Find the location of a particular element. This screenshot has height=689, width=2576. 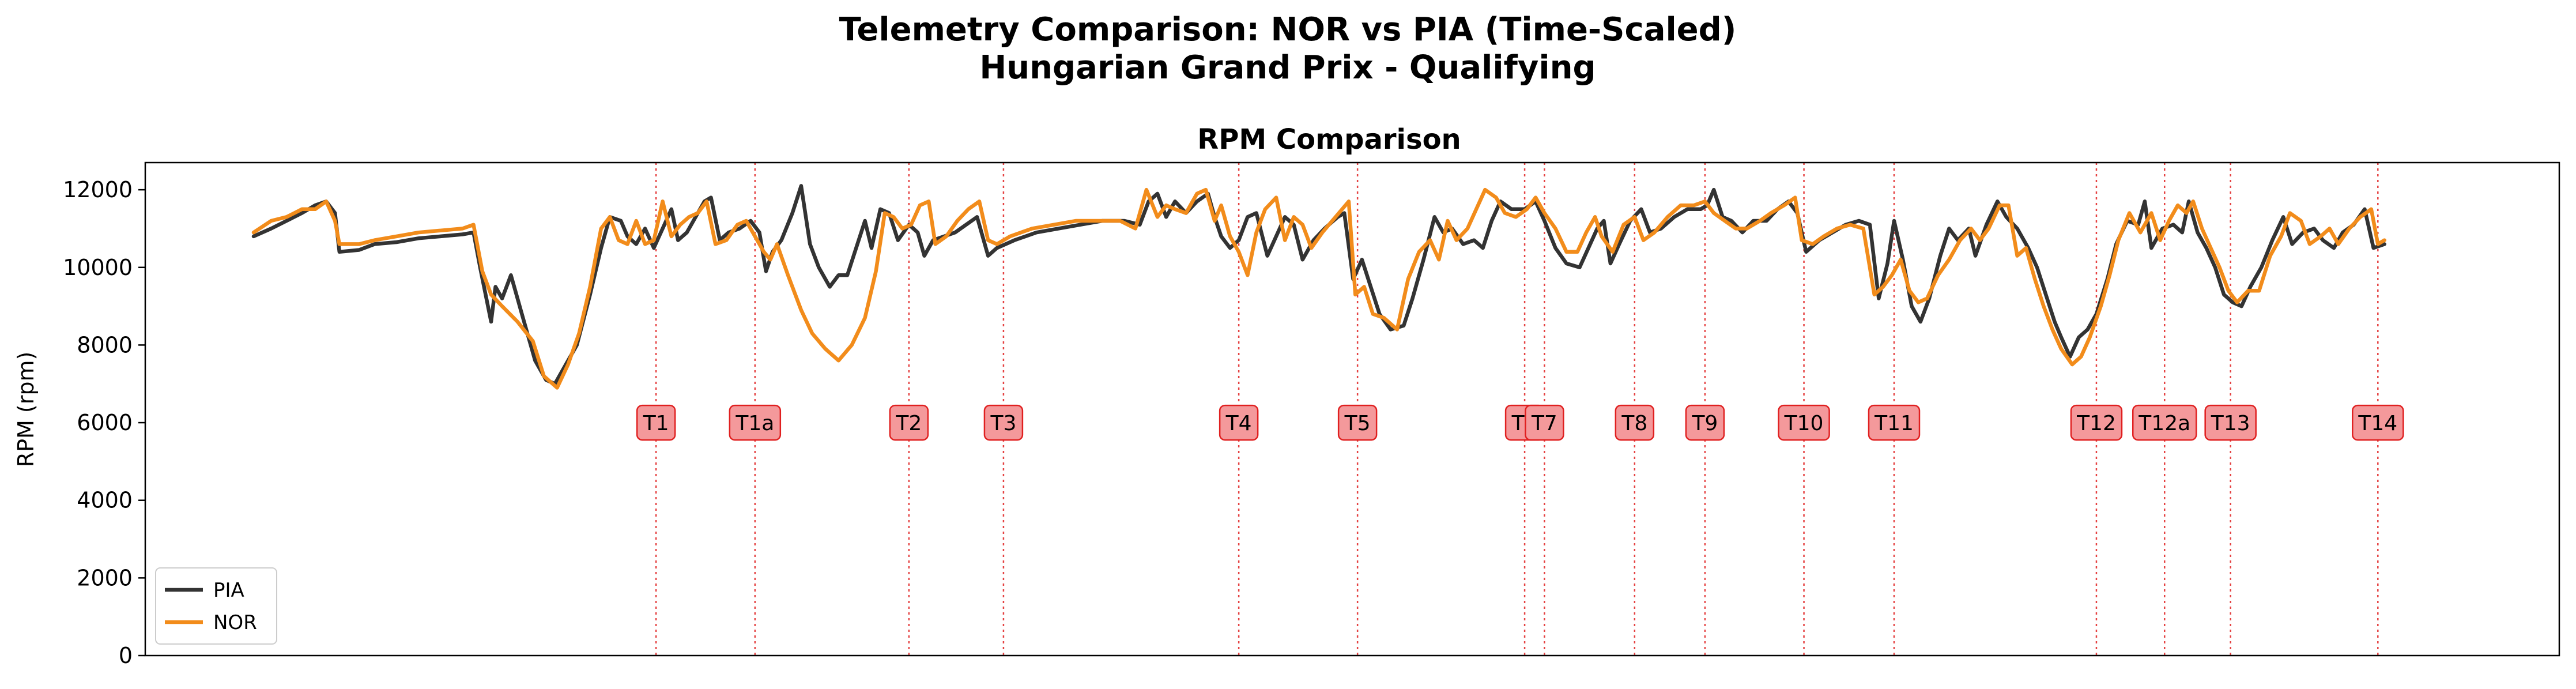

legend: PIA NOR is located at coordinates (216, 606).